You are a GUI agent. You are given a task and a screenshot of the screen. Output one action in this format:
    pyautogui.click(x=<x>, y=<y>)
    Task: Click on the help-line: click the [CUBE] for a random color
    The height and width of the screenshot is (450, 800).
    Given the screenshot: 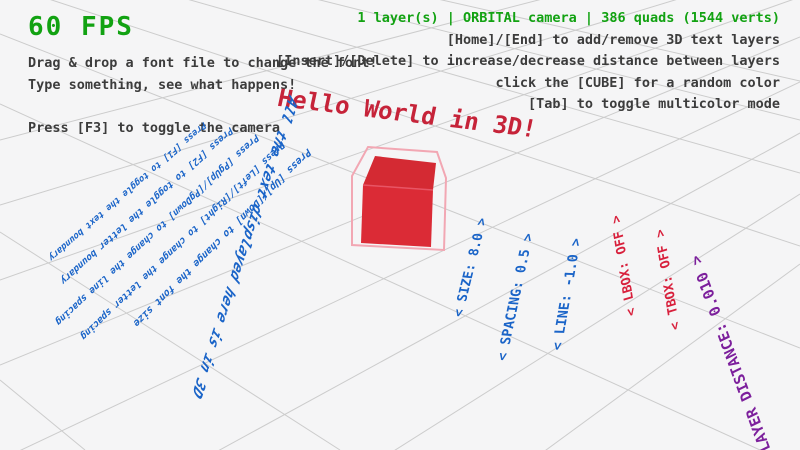 What is the action you would take?
    pyautogui.click(x=637, y=82)
    